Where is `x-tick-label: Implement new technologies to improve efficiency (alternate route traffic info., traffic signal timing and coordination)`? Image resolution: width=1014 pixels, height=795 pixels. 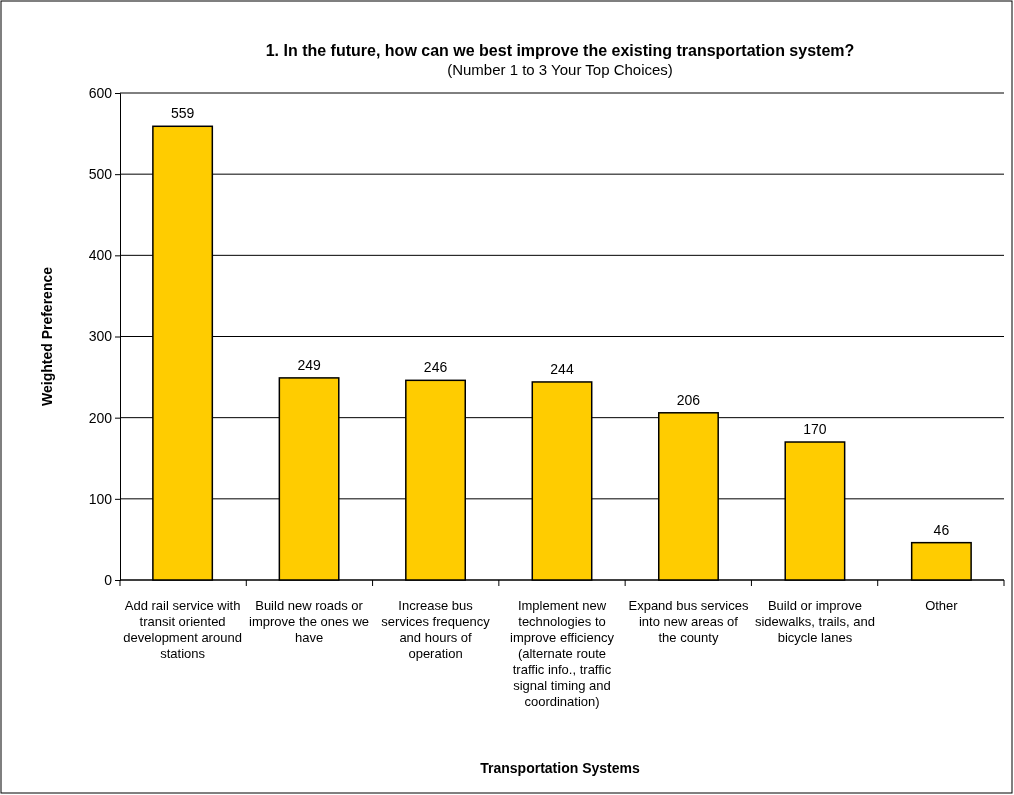 x-tick-label: Implement new technologies to improve efficiency (alternate route traffic info., traffic signal timing and coordination) is located at coordinates (562, 653).